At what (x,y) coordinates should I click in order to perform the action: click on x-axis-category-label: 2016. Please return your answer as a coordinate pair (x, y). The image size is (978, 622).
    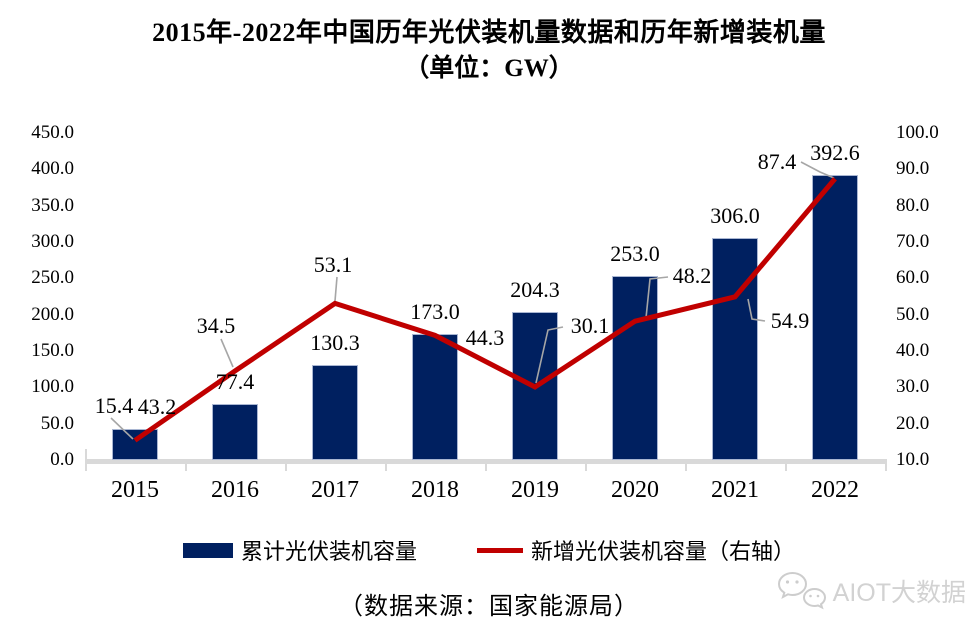
    Looking at the image, I should click on (235, 490).